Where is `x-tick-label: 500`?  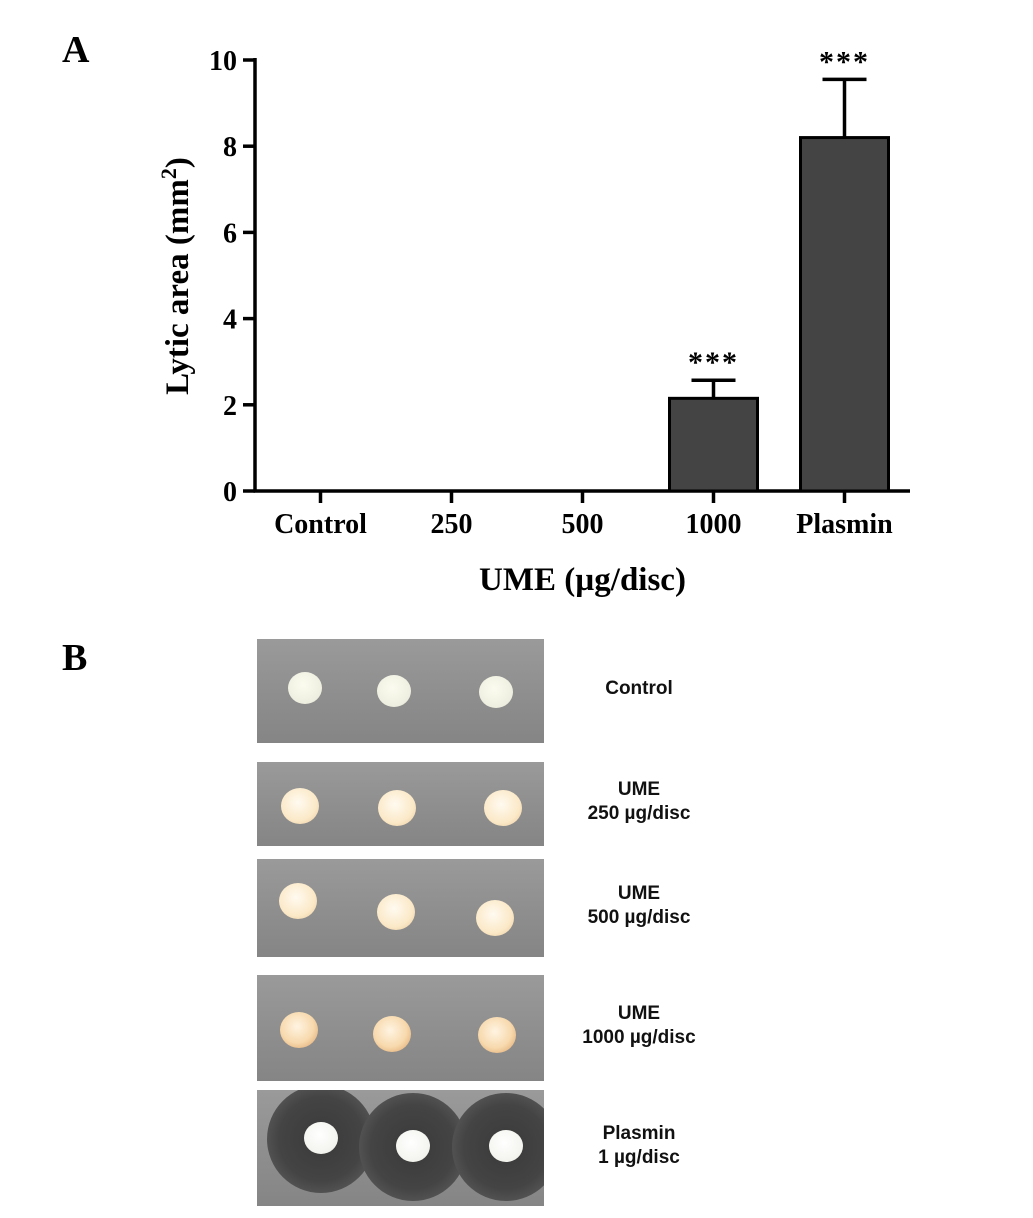 x-tick-label: 500 is located at coordinates (583, 524).